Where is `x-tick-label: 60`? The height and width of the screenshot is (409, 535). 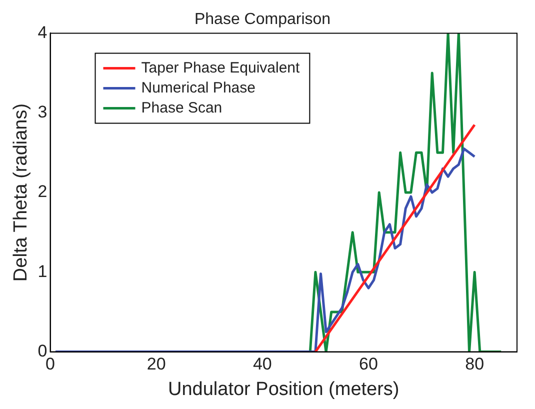 x-tick-label: 60 is located at coordinates (368, 364).